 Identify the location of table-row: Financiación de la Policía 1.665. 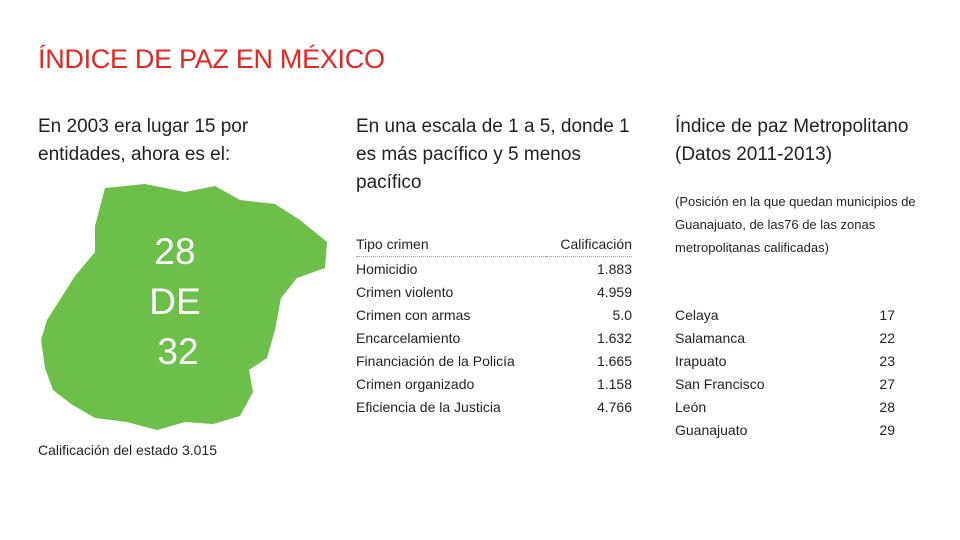
(494, 360).